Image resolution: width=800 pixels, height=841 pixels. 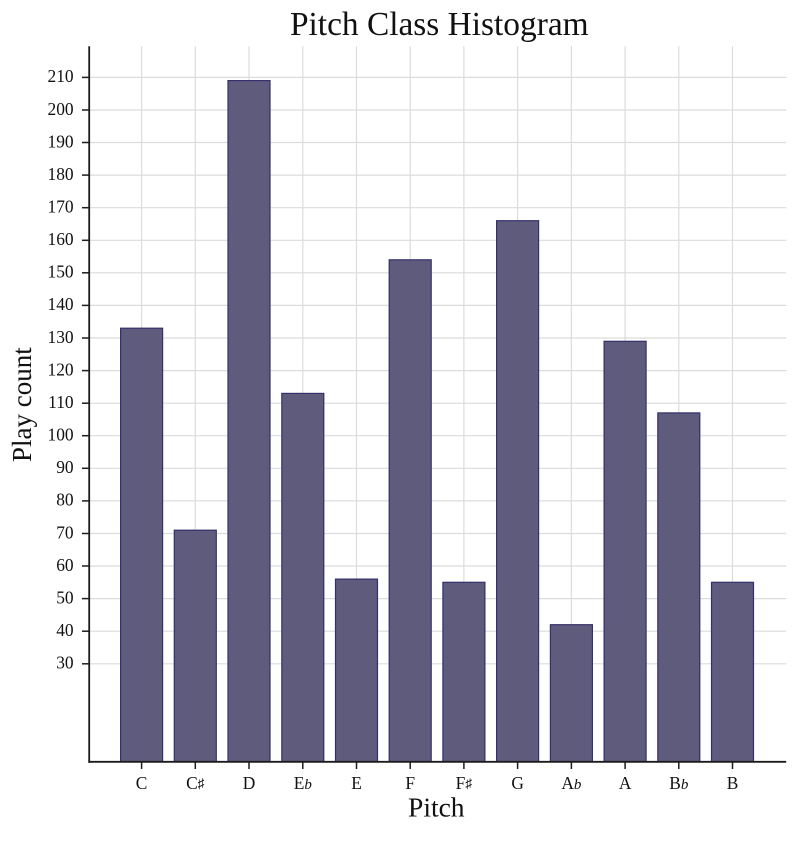 What do you see at coordinates (61, 109) in the screenshot?
I see `svg-text: 200` at bounding box center [61, 109].